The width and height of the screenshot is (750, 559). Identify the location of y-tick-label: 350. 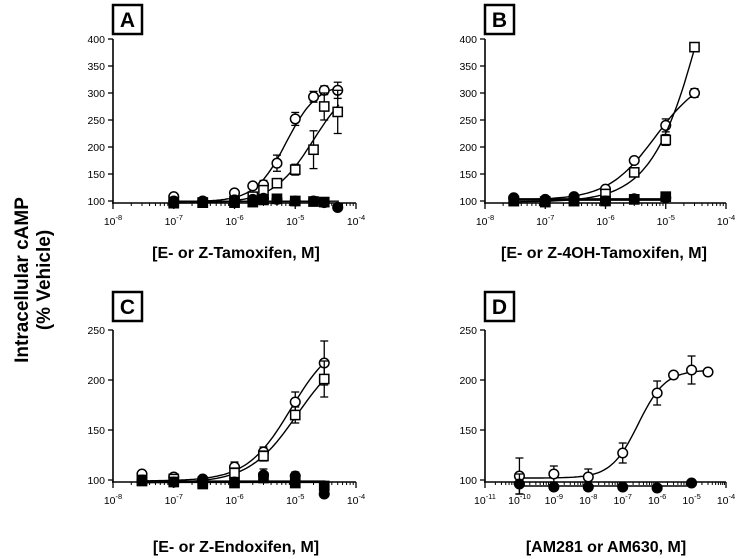
(468, 67).